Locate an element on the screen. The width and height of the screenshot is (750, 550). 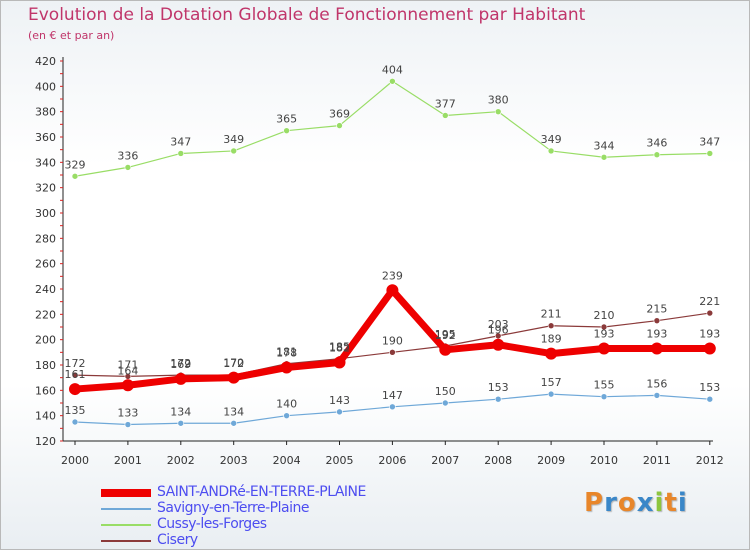
data-label: 192 is located at coordinates (445, 335).